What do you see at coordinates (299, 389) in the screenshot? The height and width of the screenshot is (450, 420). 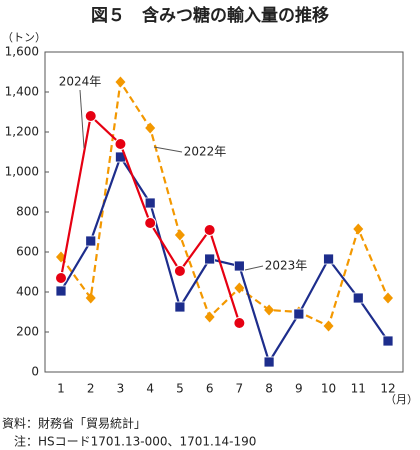 I see `x-tick-label: 9` at bounding box center [299, 389].